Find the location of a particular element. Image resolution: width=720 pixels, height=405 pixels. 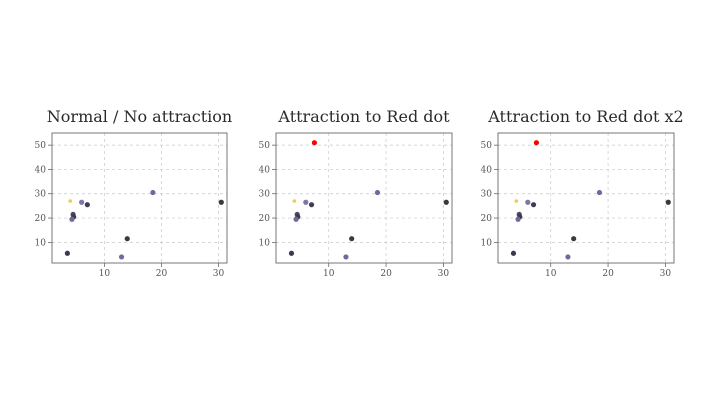

chart-panel-1: Normal / No attraction 10 20 30 40 50 10 20 30 is located at coordinates (134, 193).